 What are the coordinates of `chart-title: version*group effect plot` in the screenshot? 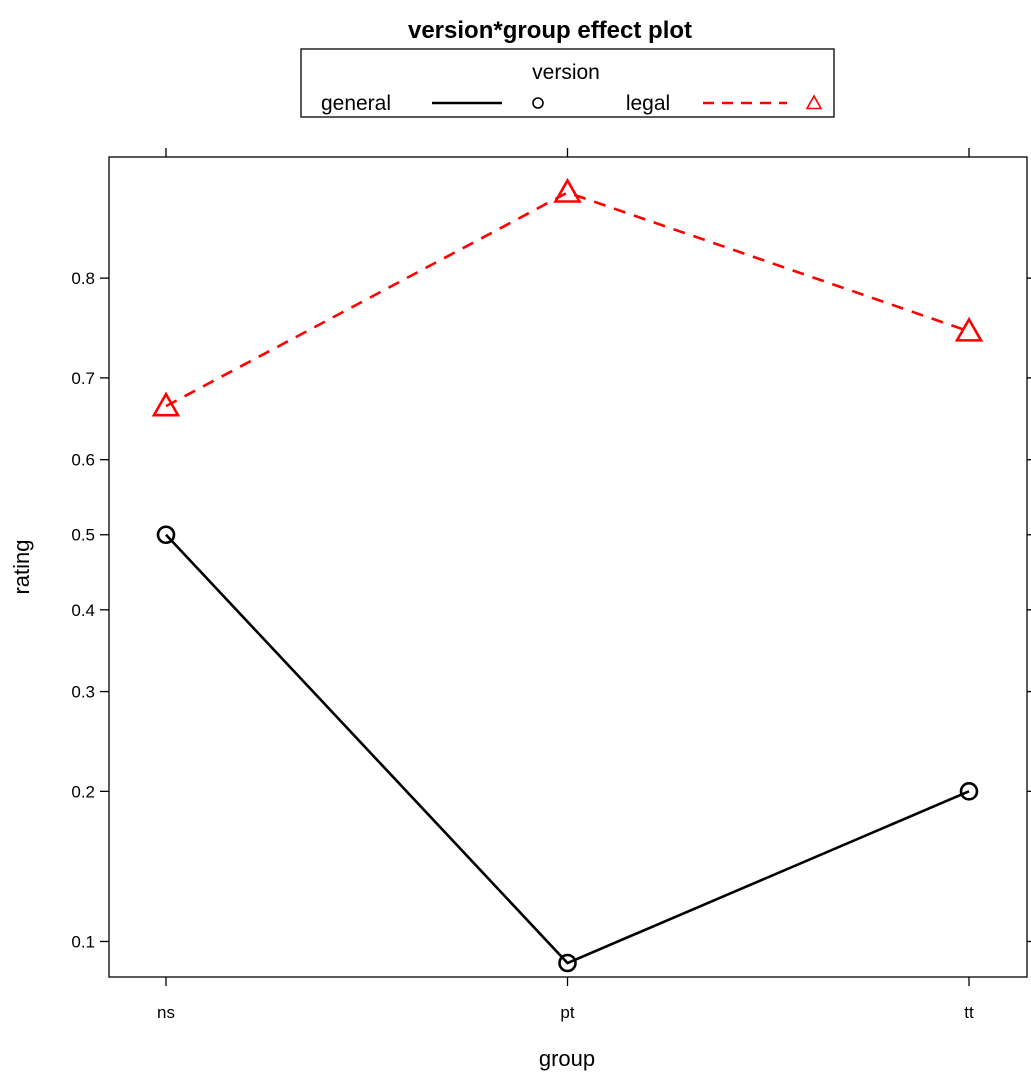 It's located at (550, 30).